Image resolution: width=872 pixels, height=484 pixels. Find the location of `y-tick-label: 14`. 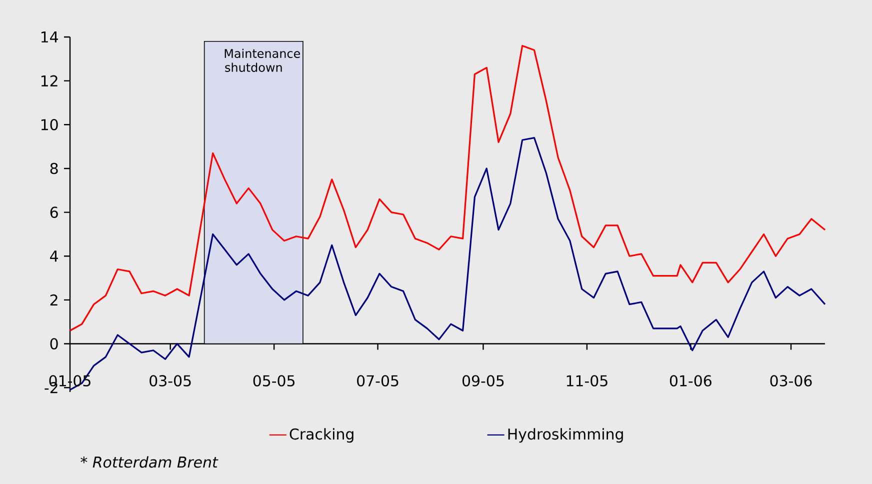

y-tick-label: 14 is located at coordinates (49, 37).